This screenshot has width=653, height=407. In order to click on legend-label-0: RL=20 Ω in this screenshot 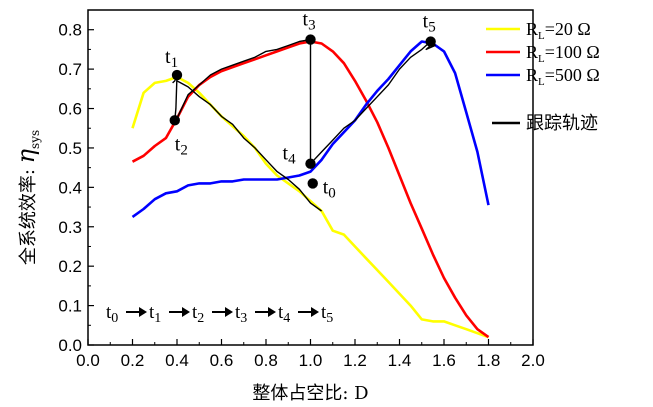, I will do `click(558, 30)`.